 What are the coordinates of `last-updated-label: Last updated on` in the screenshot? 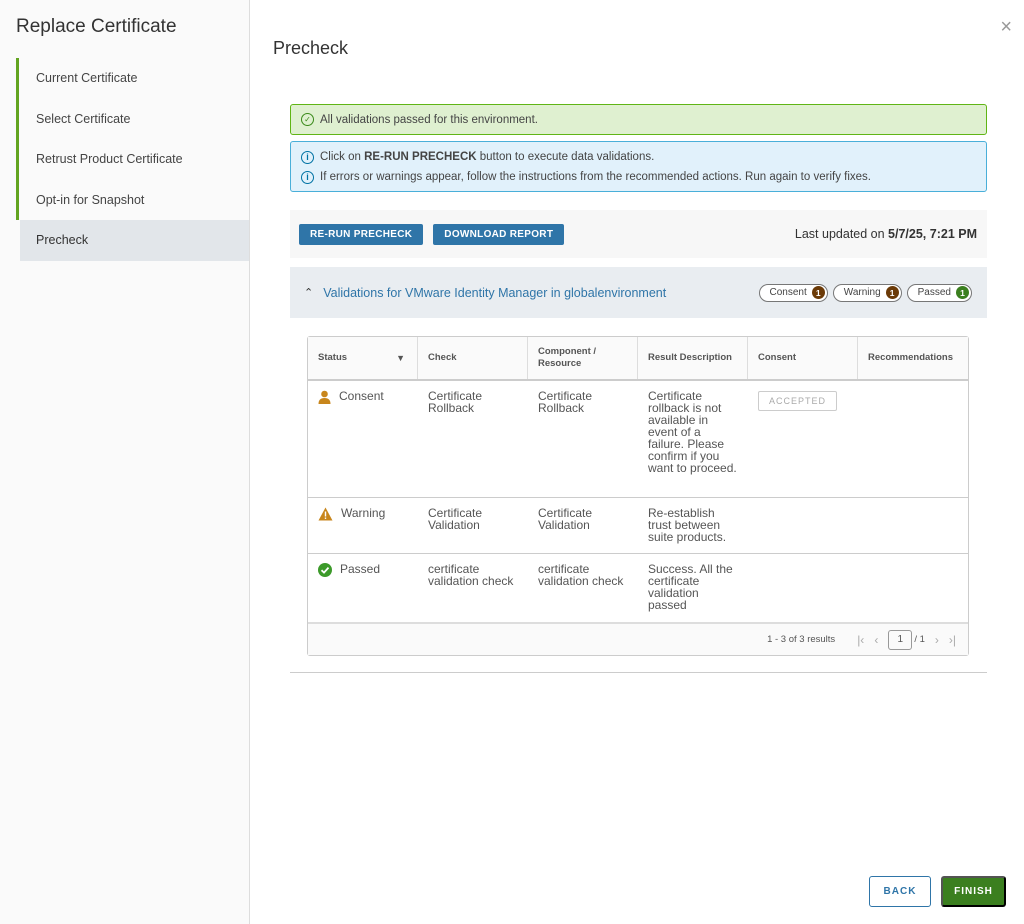 It's located at (841, 234).